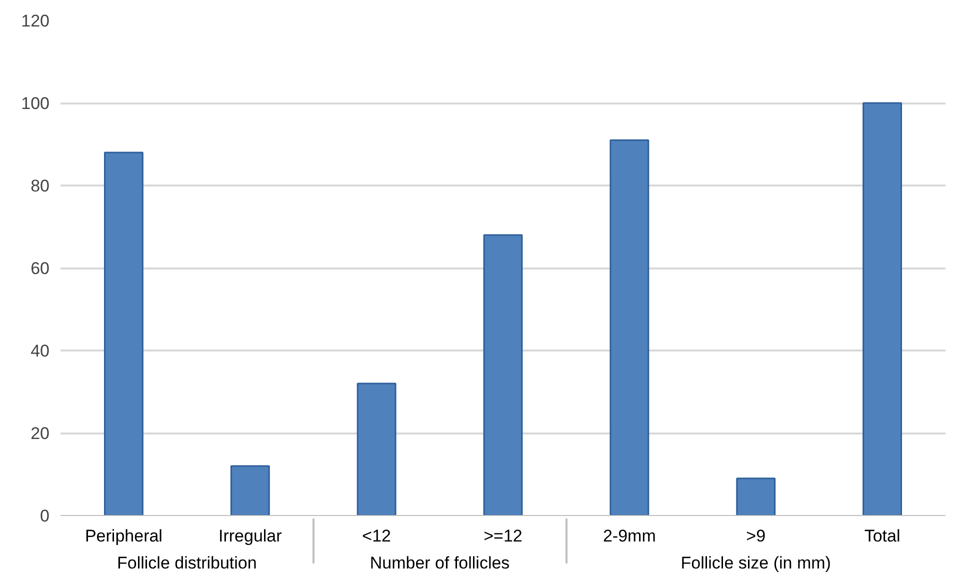 This screenshot has height=580, width=960. Describe the element at coordinates (35, 103) in the screenshot. I see `y-tick-label: 100` at that location.